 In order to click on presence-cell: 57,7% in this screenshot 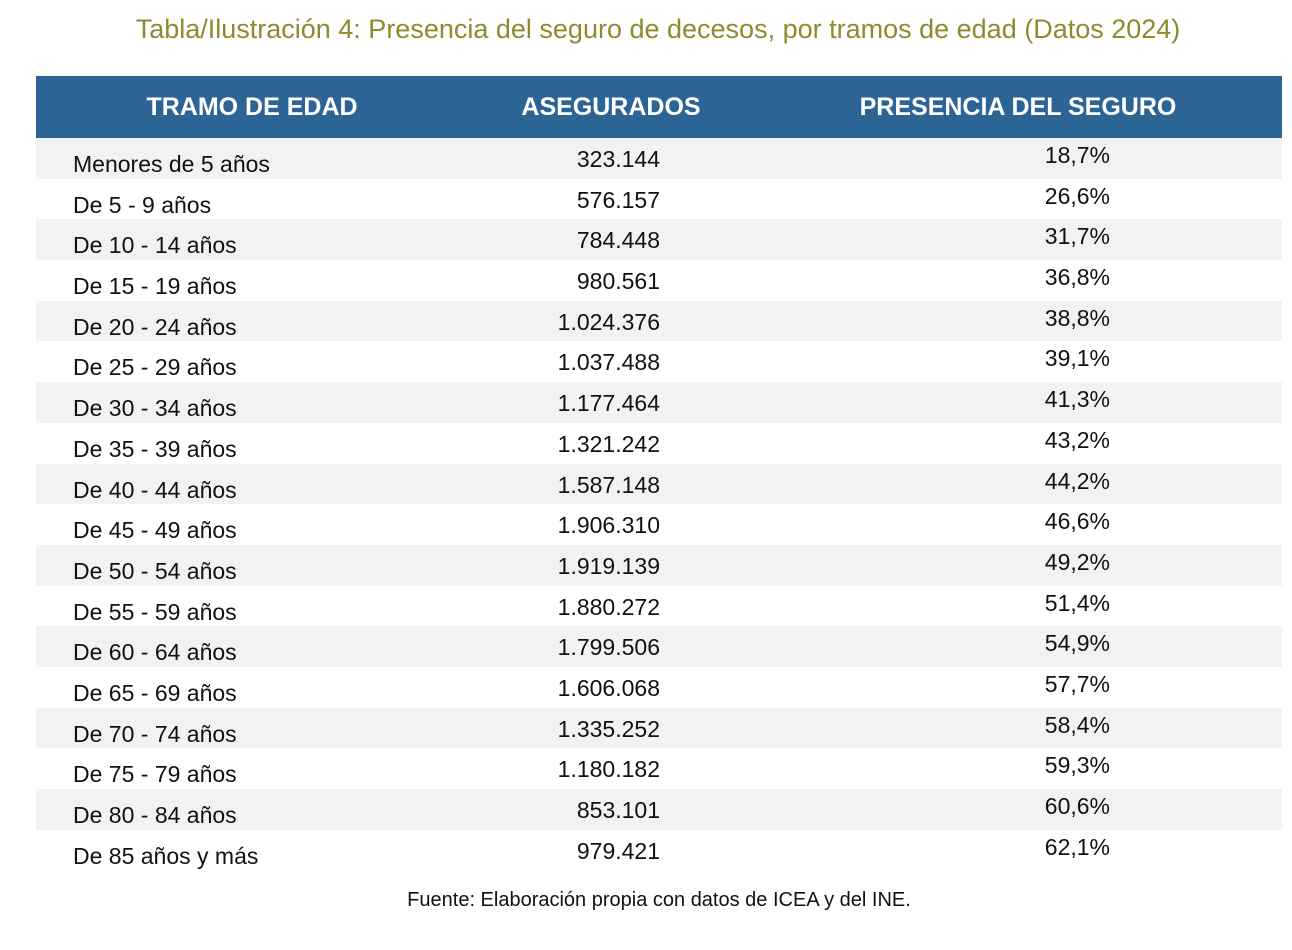, I will do `click(1077, 683)`.